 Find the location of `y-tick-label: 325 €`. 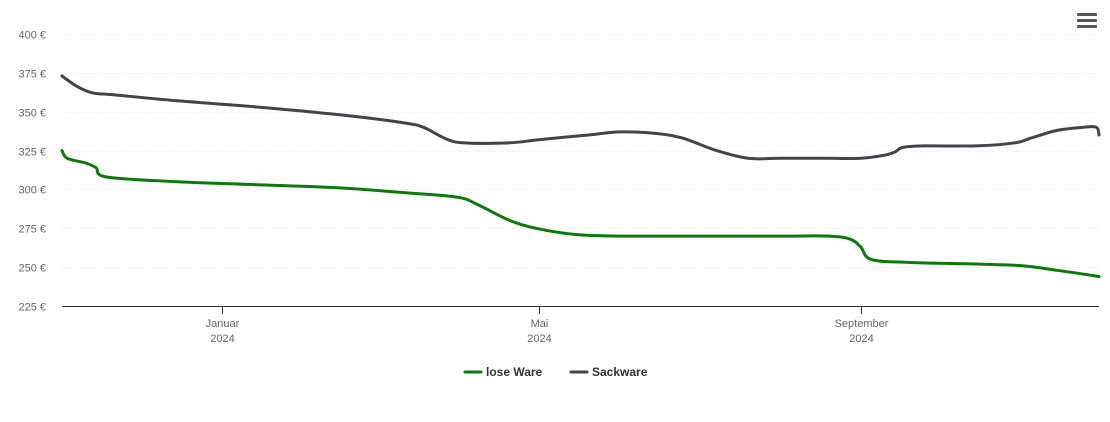

y-tick-label: 325 € is located at coordinates (32, 153).